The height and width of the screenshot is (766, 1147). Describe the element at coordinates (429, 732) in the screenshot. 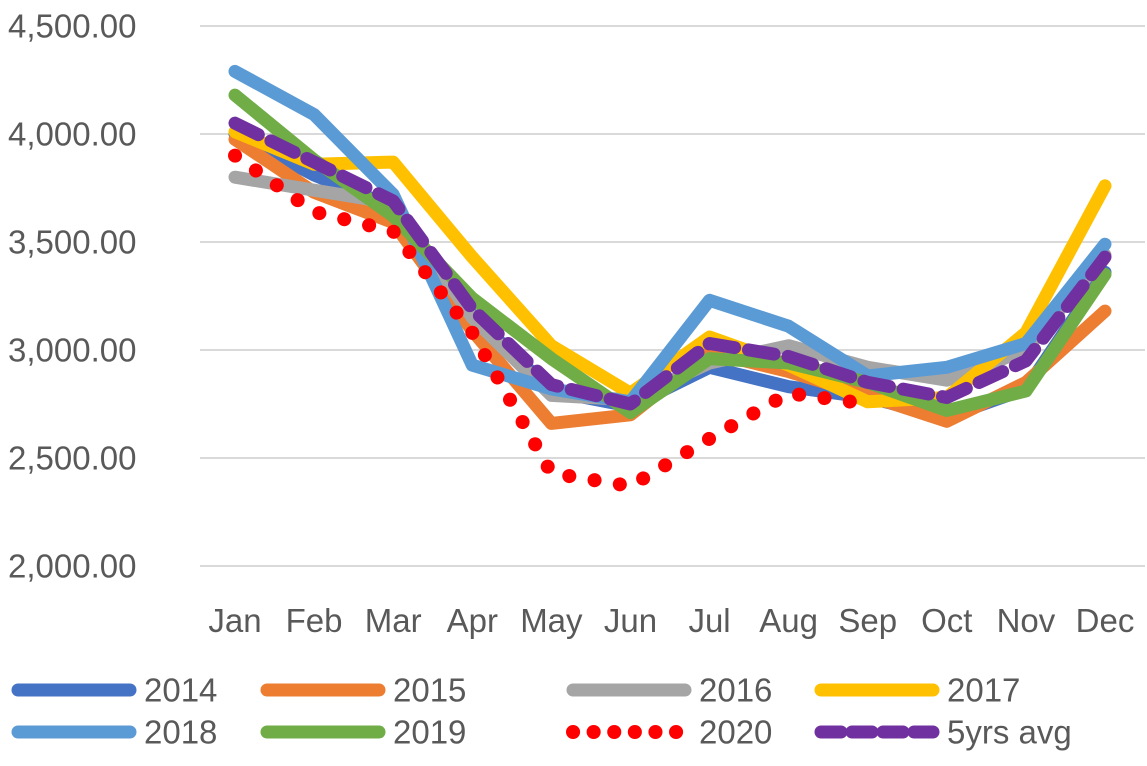

I see `legend-label-2019: 2019` at that location.